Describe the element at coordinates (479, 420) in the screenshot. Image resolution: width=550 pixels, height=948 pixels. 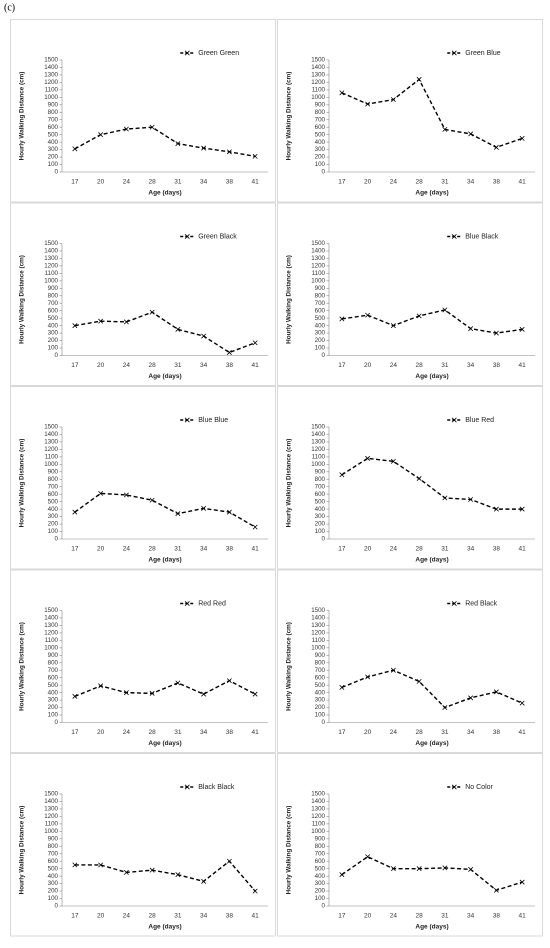
I see `legend-label: Blue Red` at that location.